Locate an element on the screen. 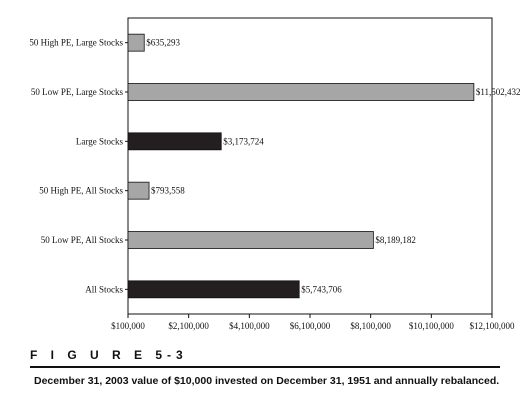  x-tick-label-3: $6,100,000 is located at coordinates (310, 326).